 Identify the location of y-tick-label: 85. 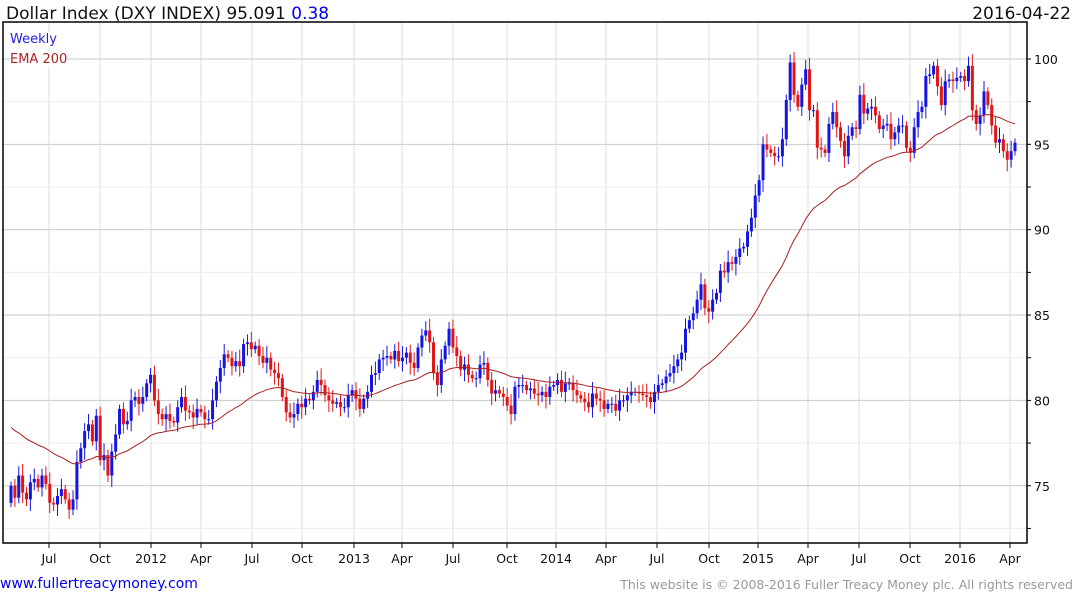
(1042, 315).